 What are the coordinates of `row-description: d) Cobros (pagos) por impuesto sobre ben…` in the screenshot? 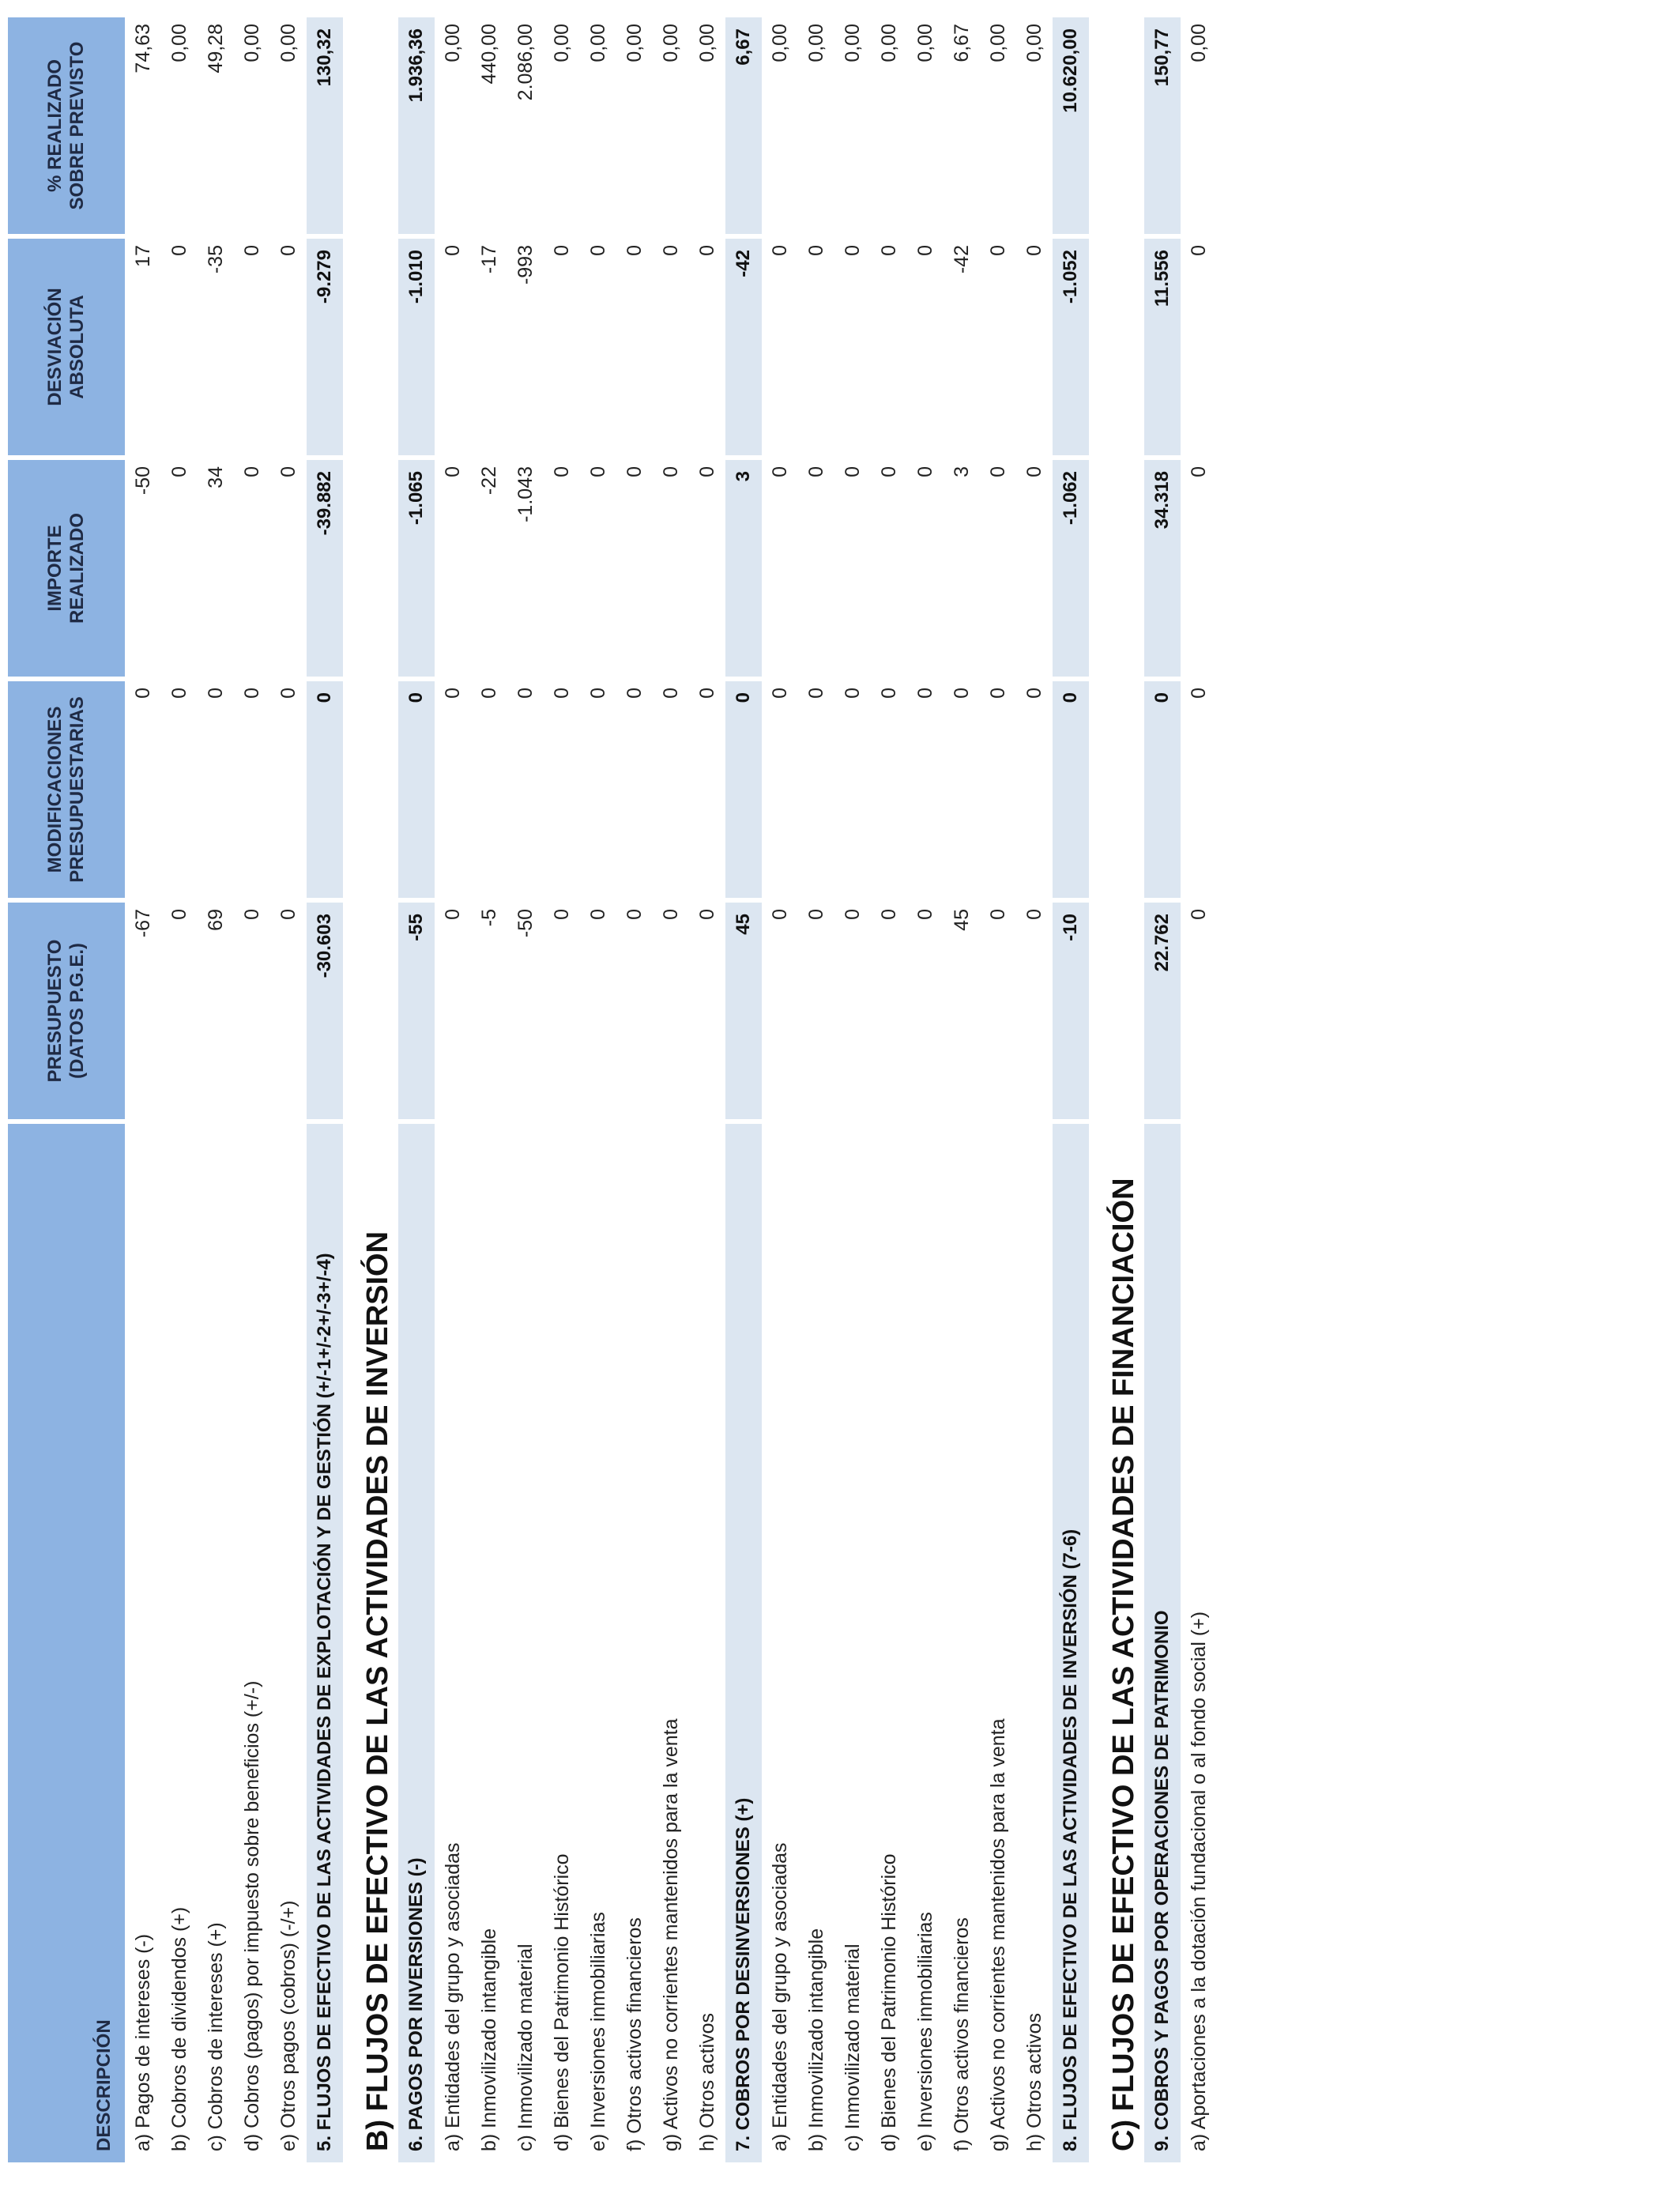 It's located at (251, 1915).